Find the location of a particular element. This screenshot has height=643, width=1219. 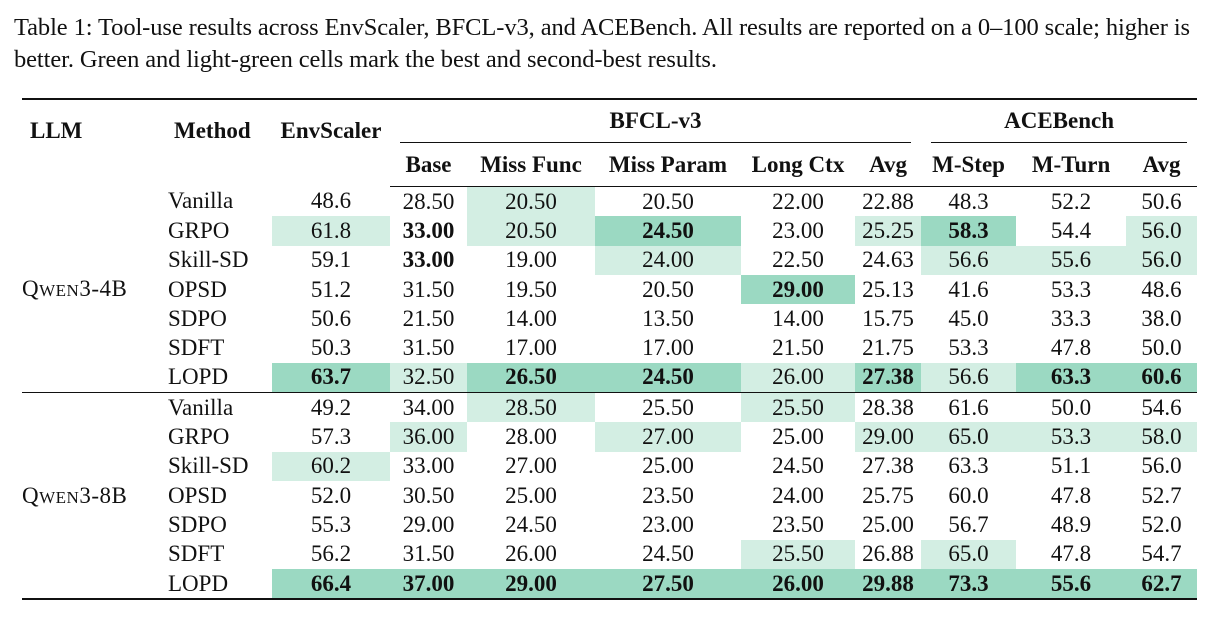

method-cell: SDPO is located at coordinates (197, 318).